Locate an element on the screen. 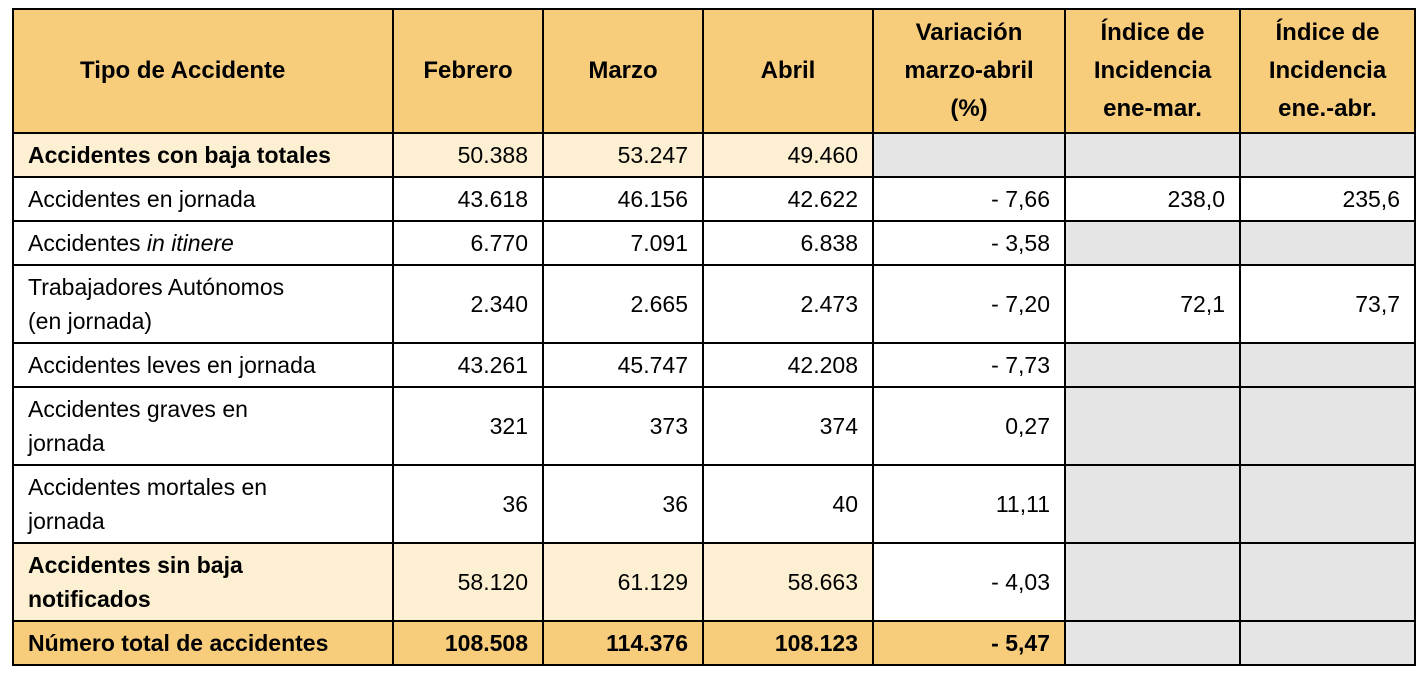 The width and height of the screenshot is (1428, 686). cell-febrero: 43.261 is located at coordinates (468, 365).